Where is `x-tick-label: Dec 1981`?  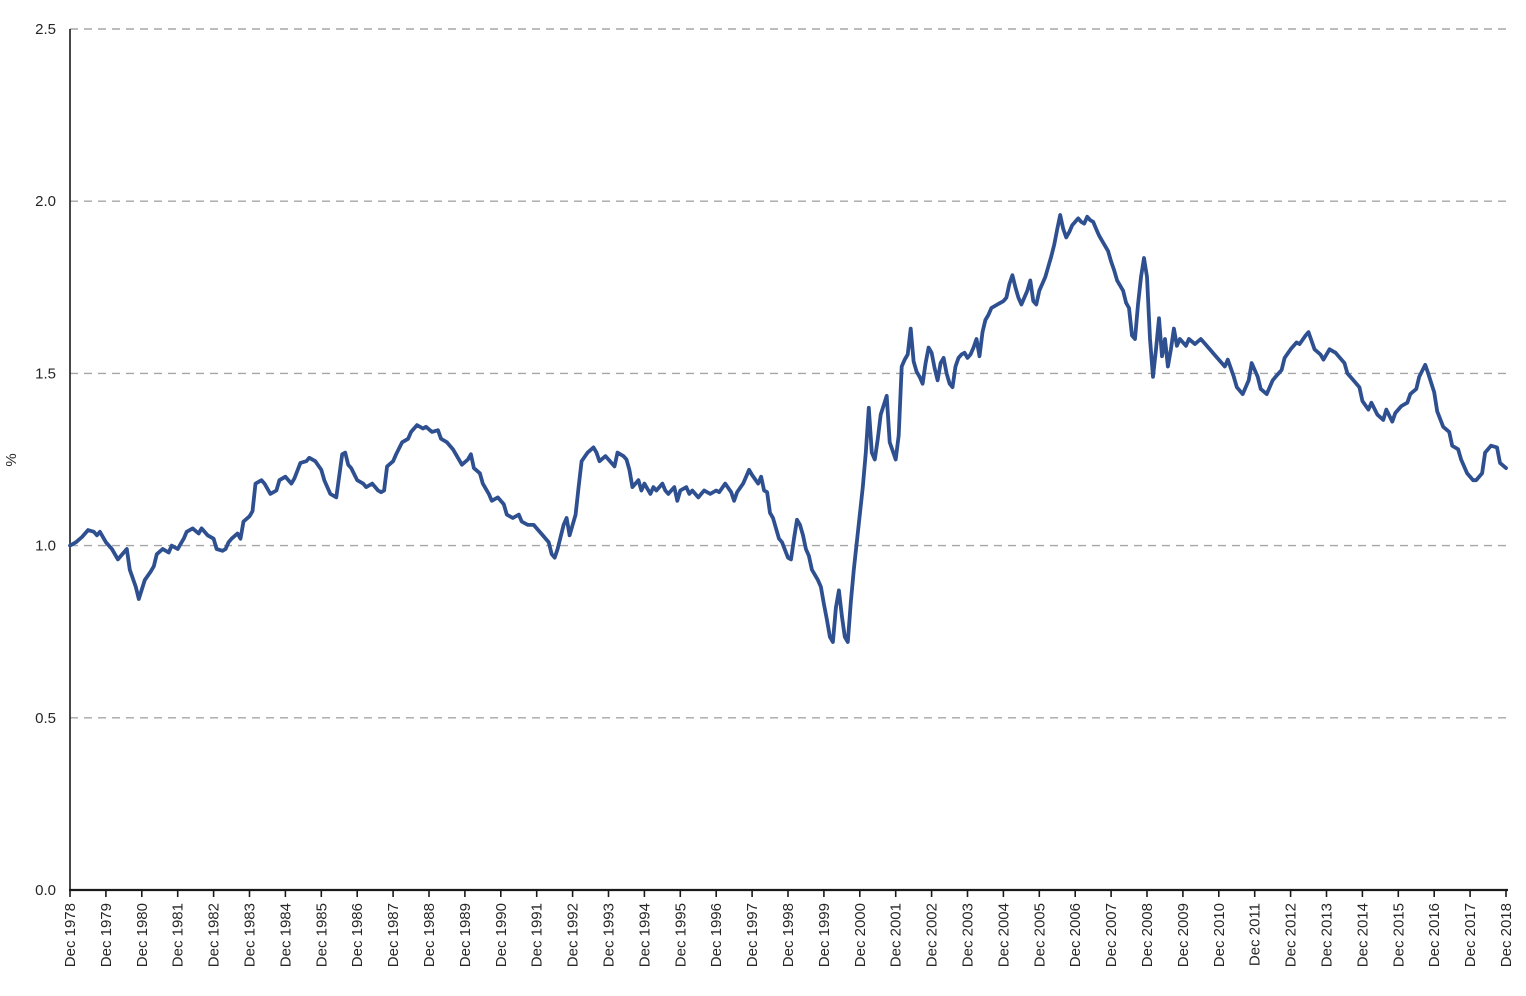 x-tick-label: Dec 1981 is located at coordinates (178, 935).